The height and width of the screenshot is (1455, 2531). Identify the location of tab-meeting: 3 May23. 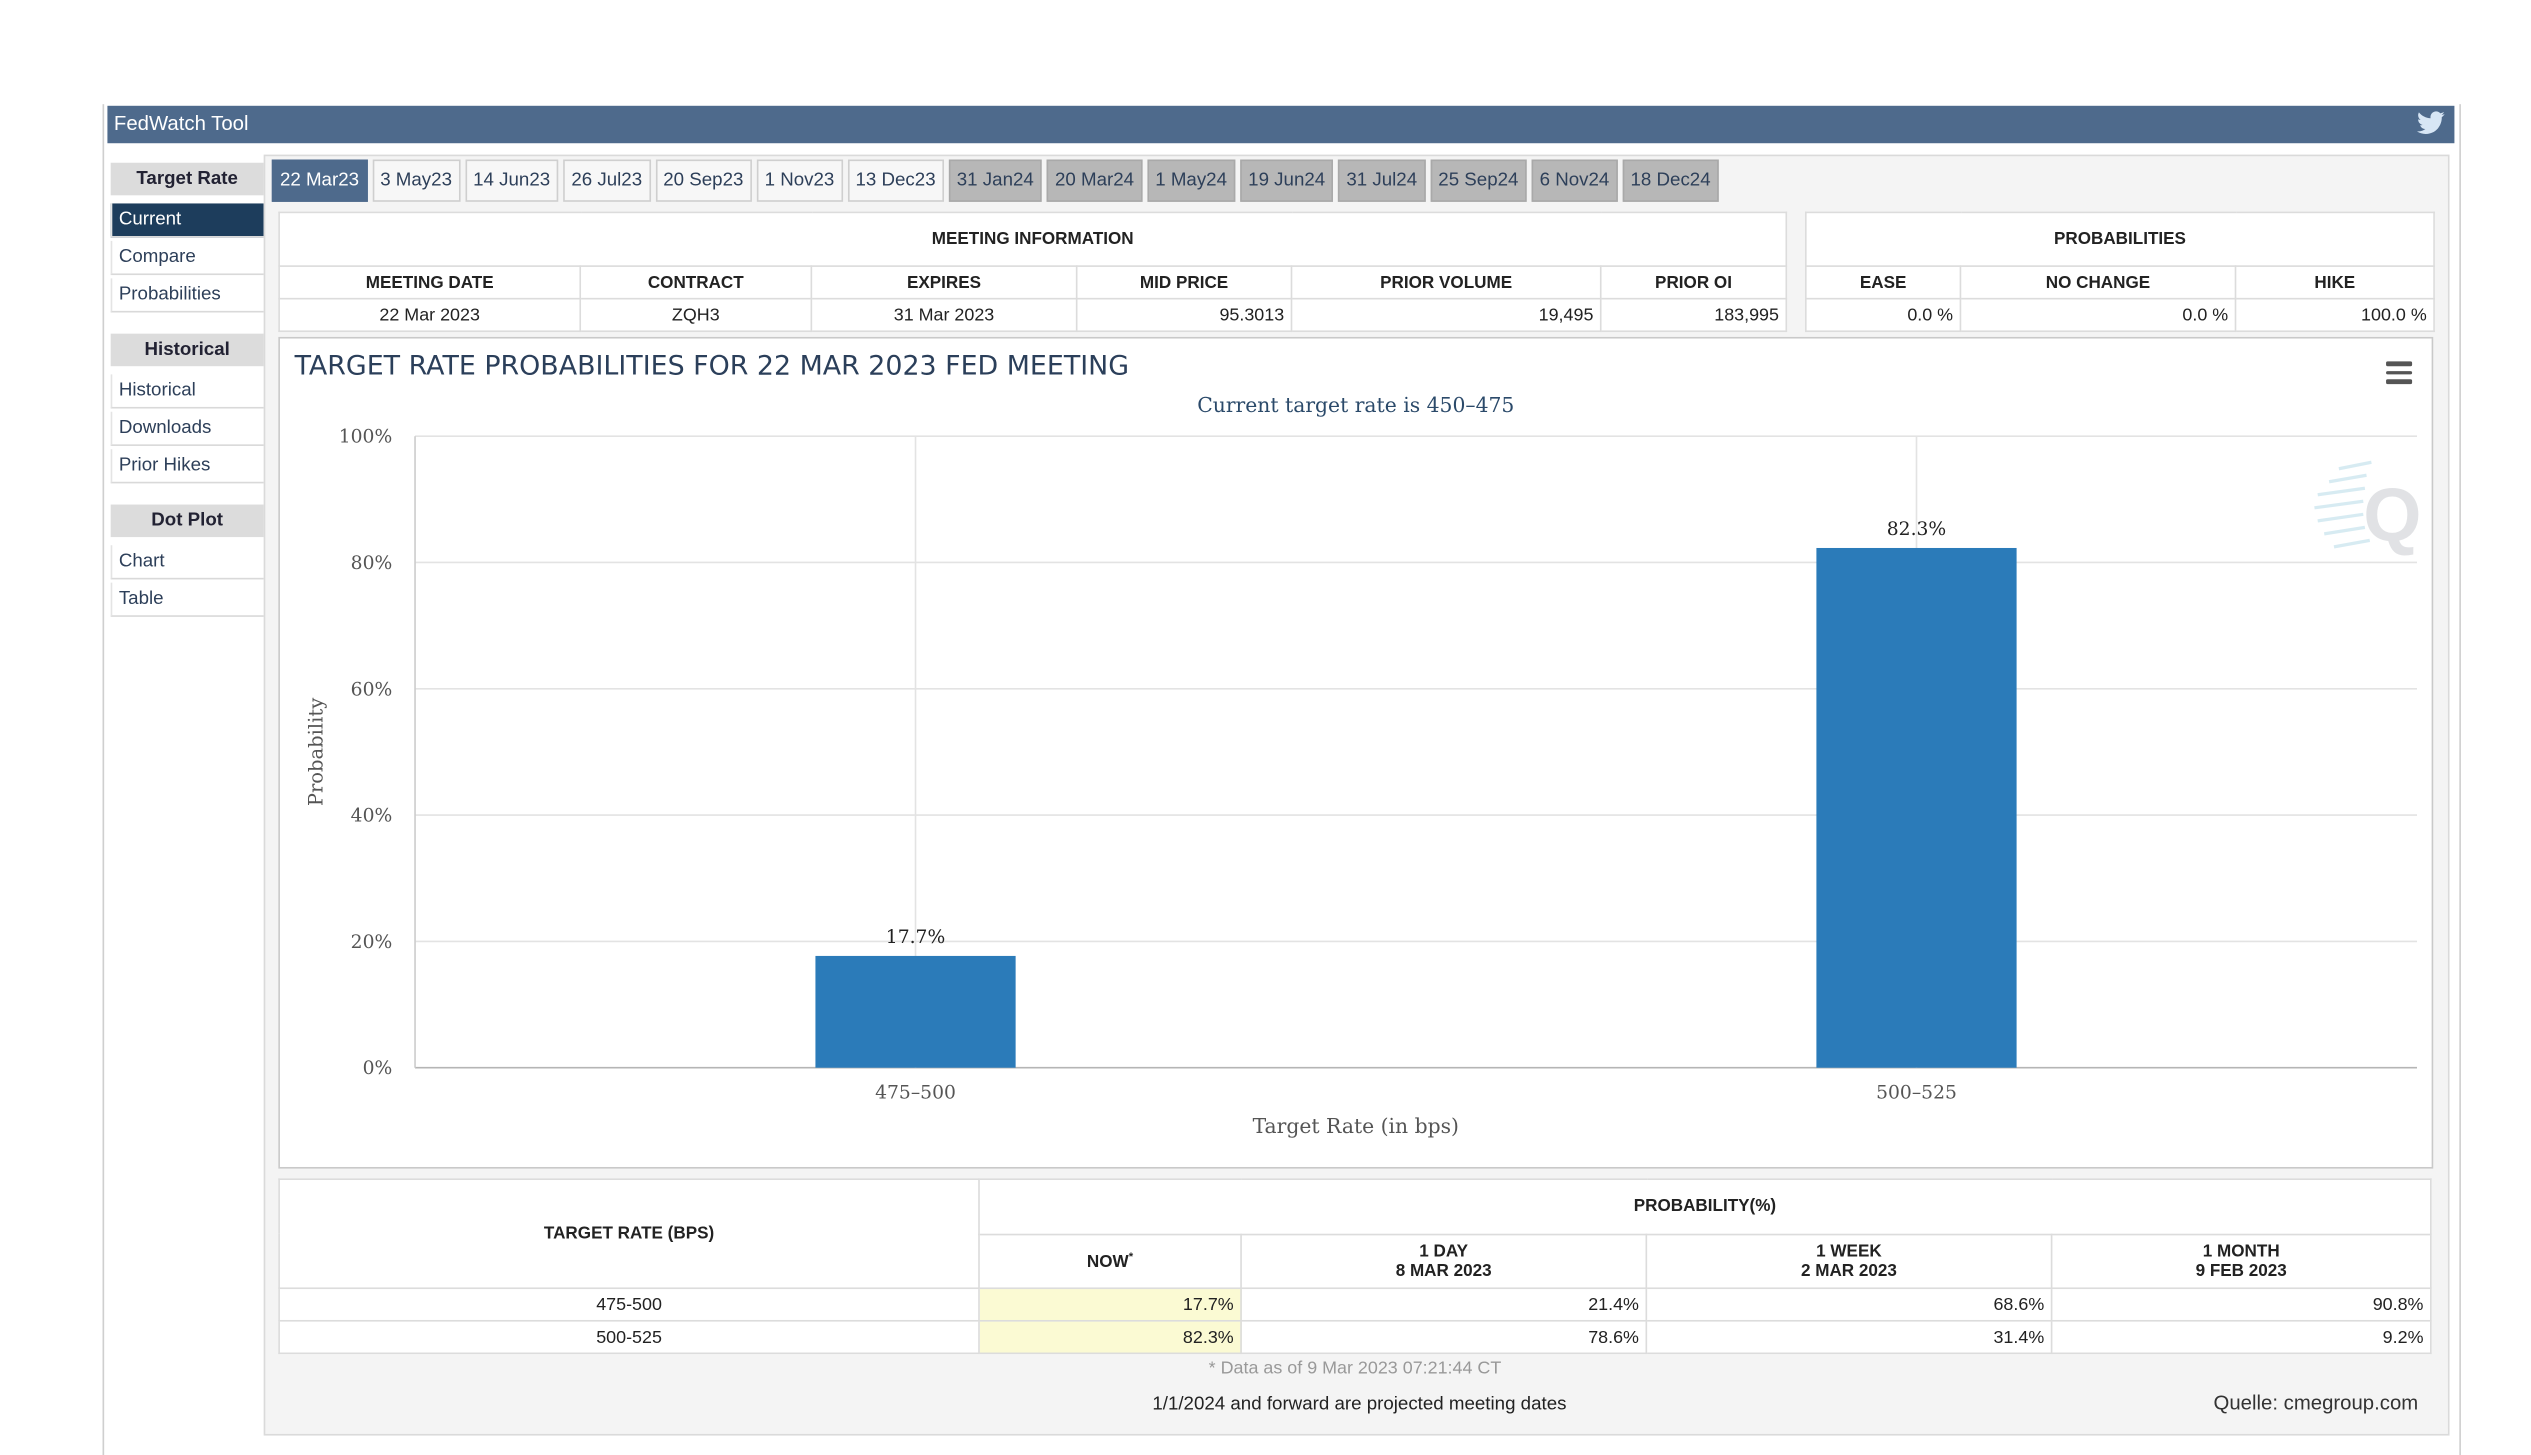
(416, 180).